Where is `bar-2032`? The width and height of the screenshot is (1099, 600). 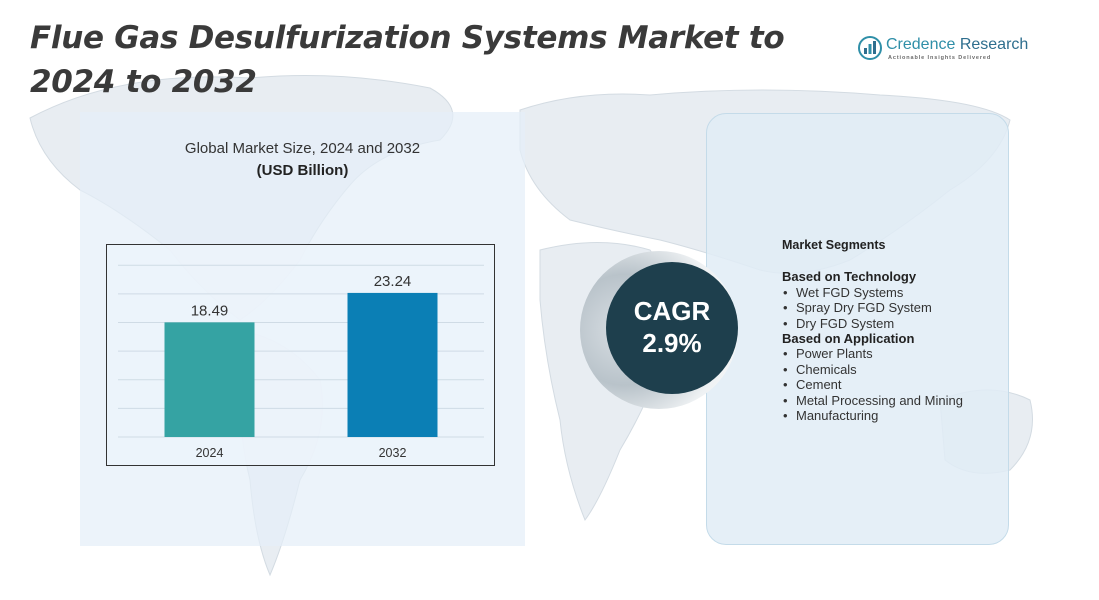 bar-2032 is located at coordinates (392, 364).